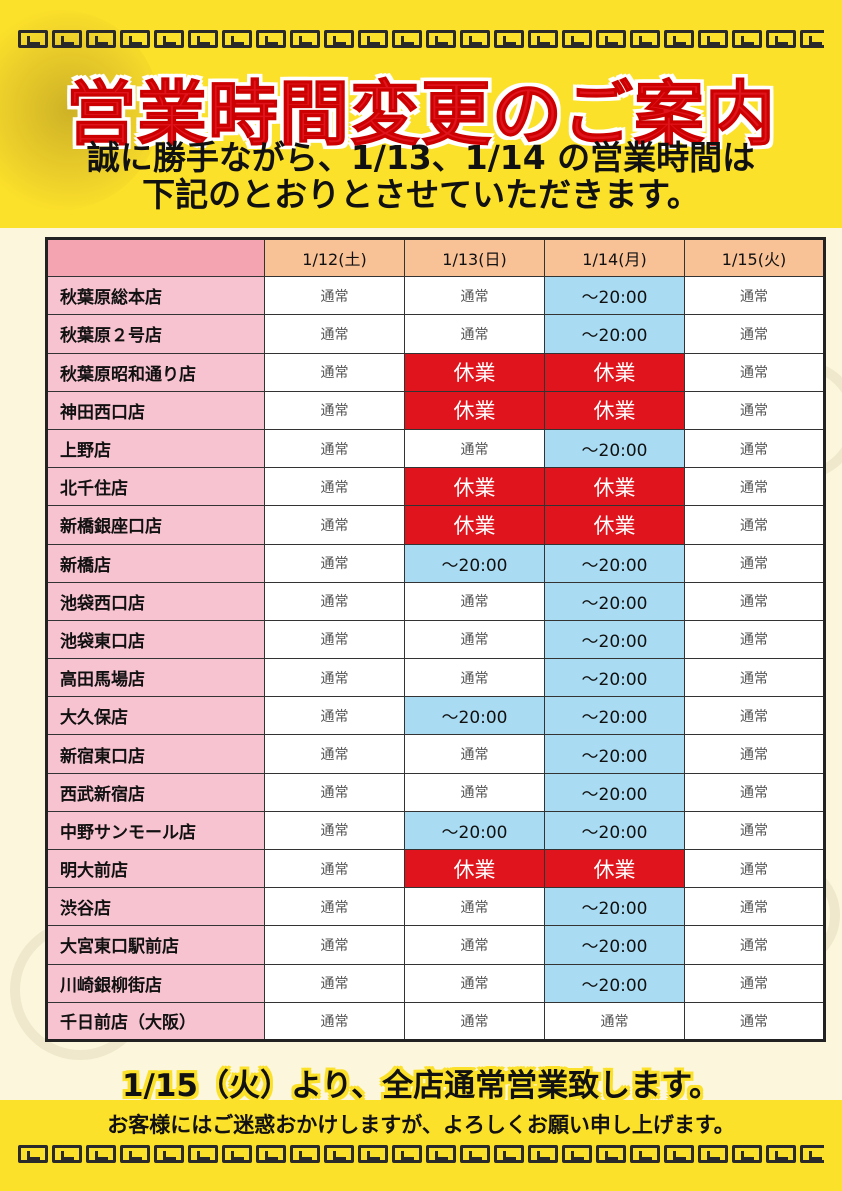 The width and height of the screenshot is (842, 1191). I want to click on store-name: 上野店, so click(155, 448).